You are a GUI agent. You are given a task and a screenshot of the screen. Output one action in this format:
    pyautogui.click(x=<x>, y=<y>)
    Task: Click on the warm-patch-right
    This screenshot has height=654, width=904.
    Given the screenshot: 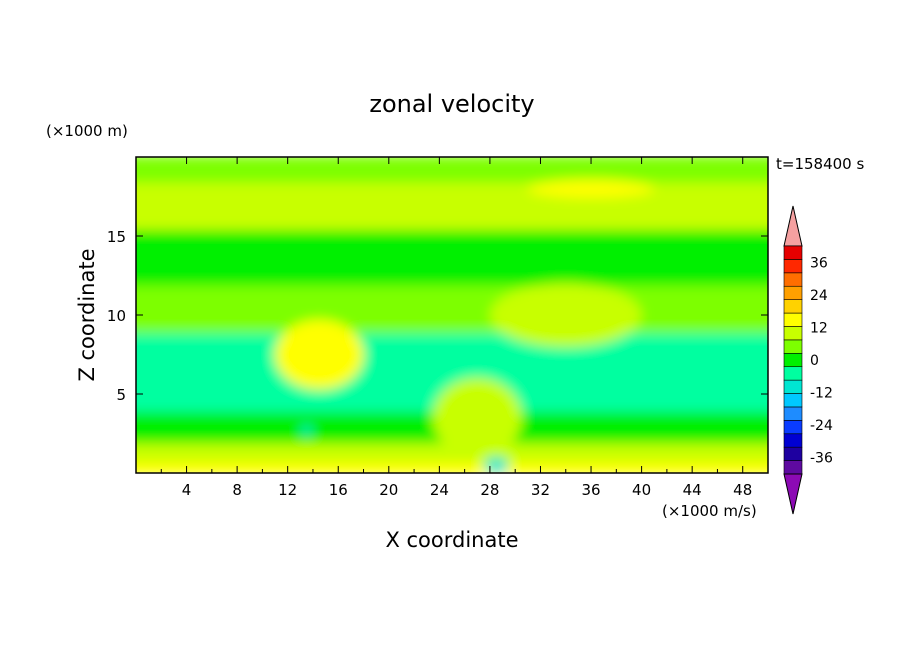 What is the action you would take?
    pyautogui.click(x=565, y=315)
    